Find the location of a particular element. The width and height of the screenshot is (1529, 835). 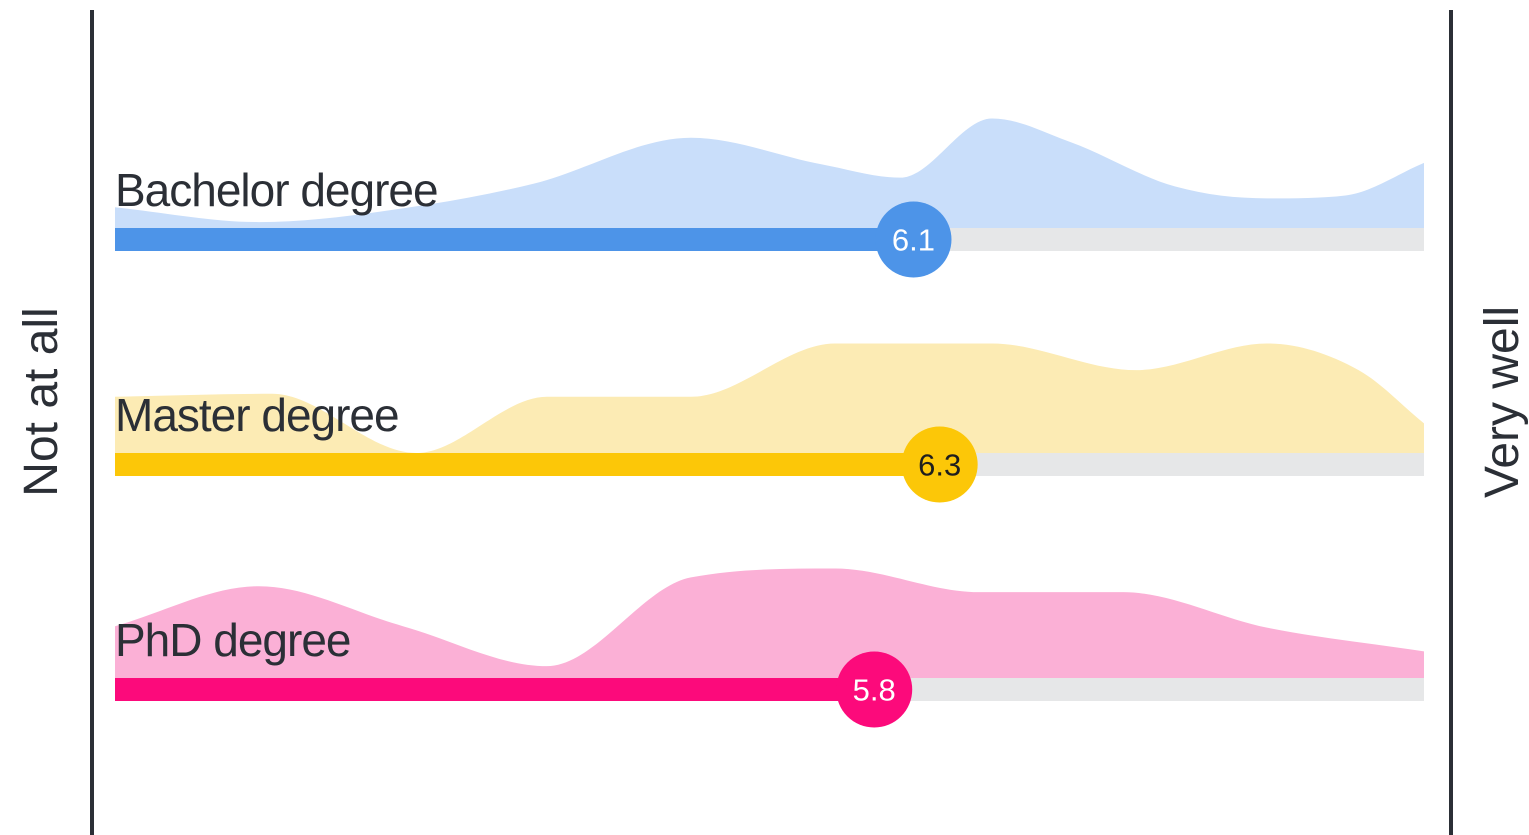

left-axis-label: Not at all is located at coordinates (41, 401).